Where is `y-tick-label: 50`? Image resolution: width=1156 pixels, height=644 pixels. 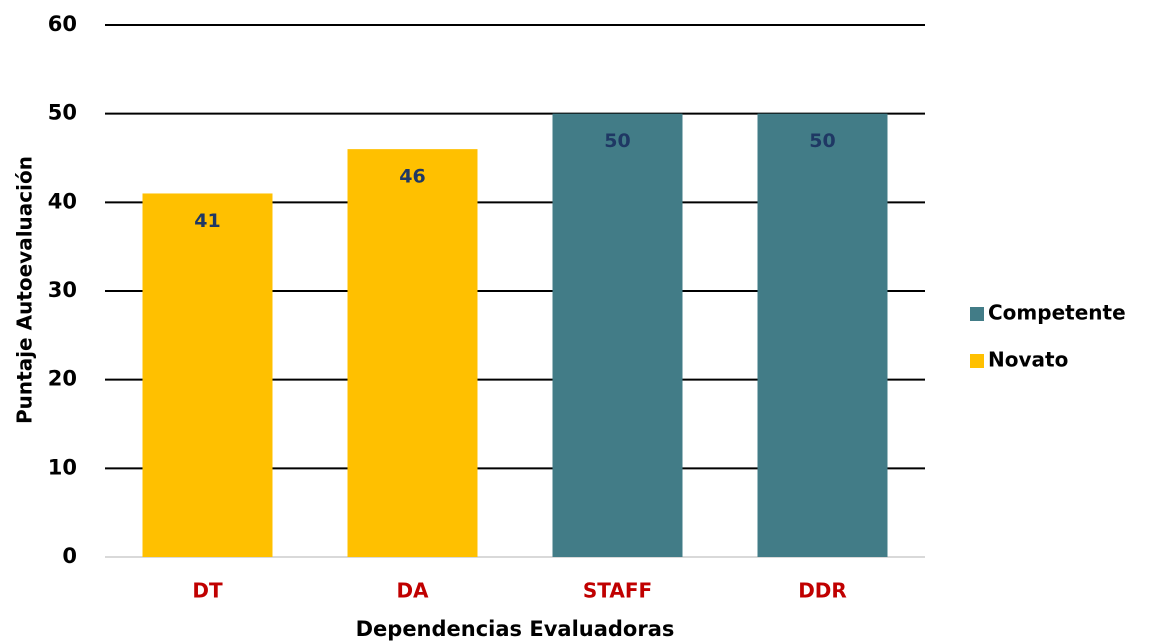
y-tick-label: 50 is located at coordinates (62, 113).